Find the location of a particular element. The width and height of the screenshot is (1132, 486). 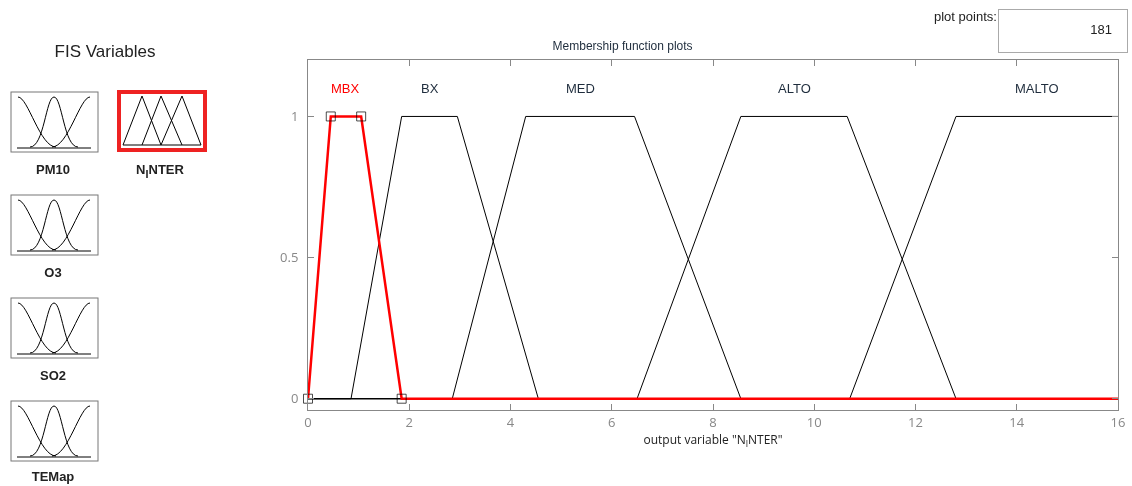

x-tick-label: 14 is located at coordinates (1017, 421).